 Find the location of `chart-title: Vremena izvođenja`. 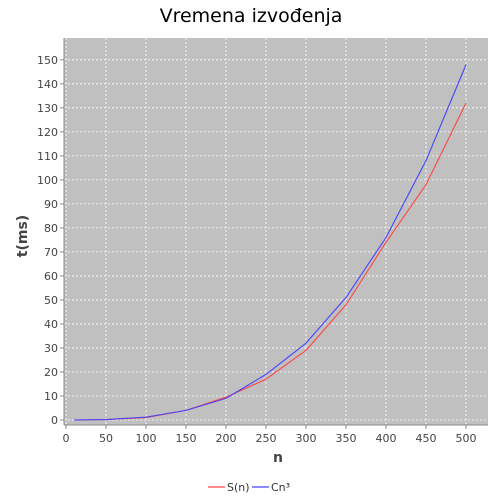

chart-title: Vremena izvođenja is located at coordinates (251, 16).